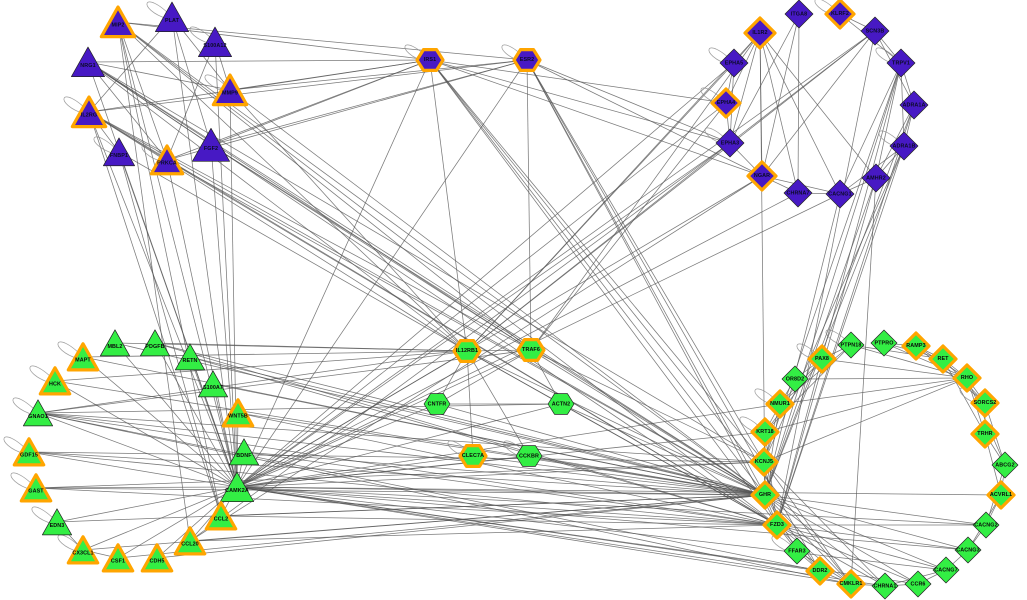 This screenshot has height=600, width=1027. I want to click on graph-node-kcnj5: KCNJ5, so click(764, 462).